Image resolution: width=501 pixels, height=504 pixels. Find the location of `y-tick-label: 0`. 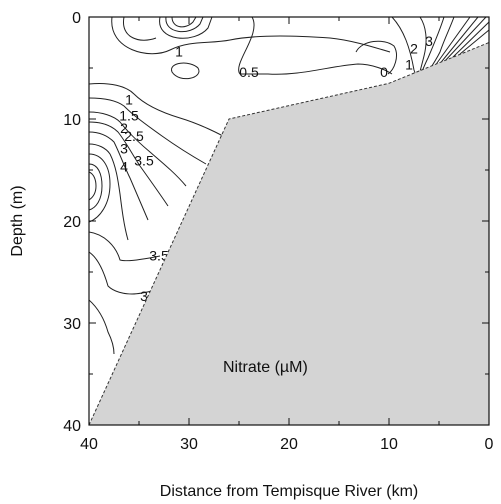

y-tick-label: 0 is located at coordinates (76, 18).